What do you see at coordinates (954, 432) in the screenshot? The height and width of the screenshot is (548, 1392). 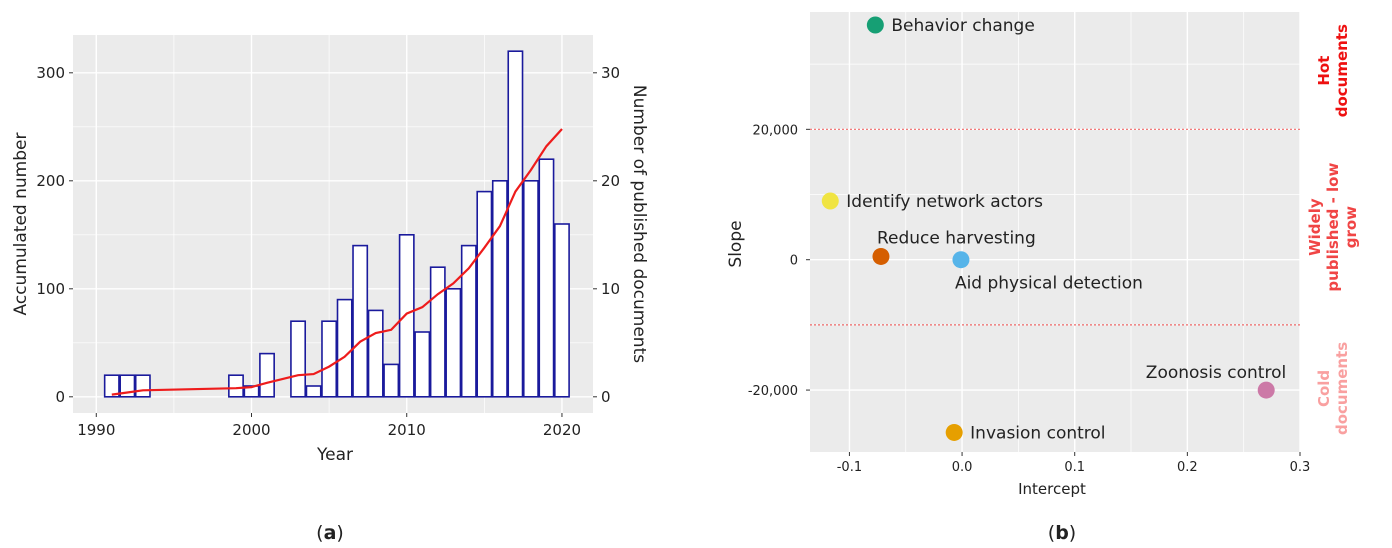 I see `chart-b-point-invasion-control` at bounding box center [954, 432].